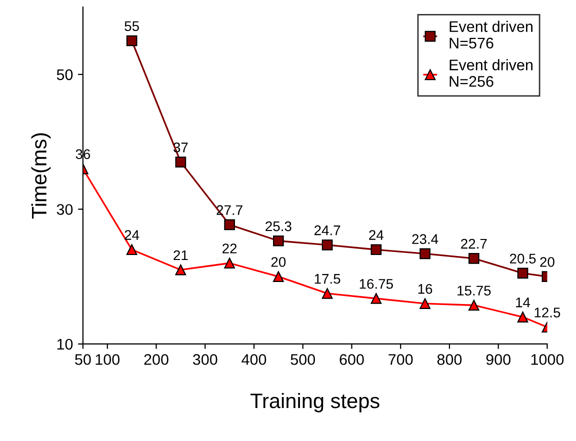 The width and height of the screenshot is (576, 441). What do you see at coordinates (108, 359) in the screenshot?
I see `x-tick-label: 100` at bounding box center [108, 359].